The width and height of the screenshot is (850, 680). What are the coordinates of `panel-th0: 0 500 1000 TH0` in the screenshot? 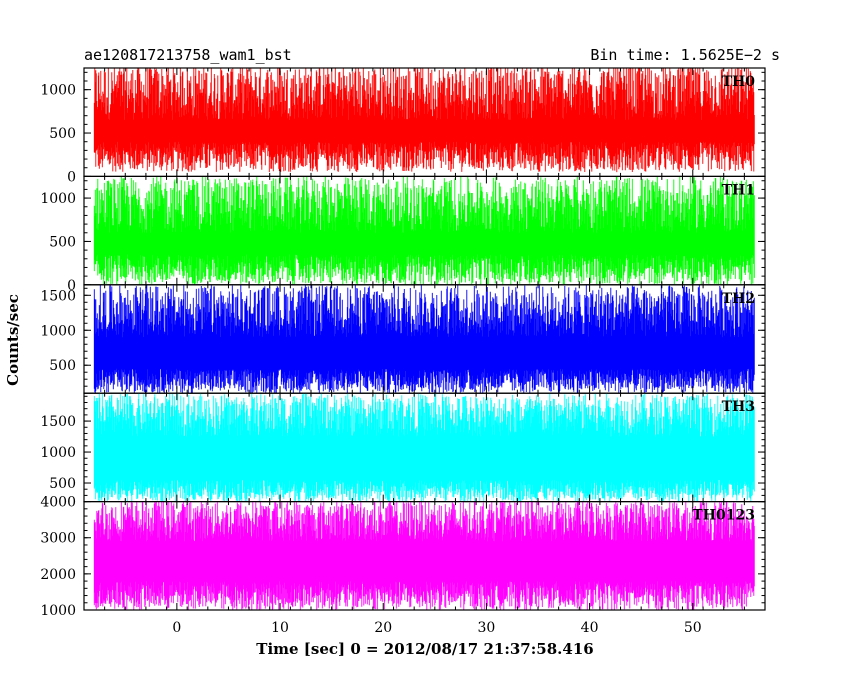 It's located at (403, 126).